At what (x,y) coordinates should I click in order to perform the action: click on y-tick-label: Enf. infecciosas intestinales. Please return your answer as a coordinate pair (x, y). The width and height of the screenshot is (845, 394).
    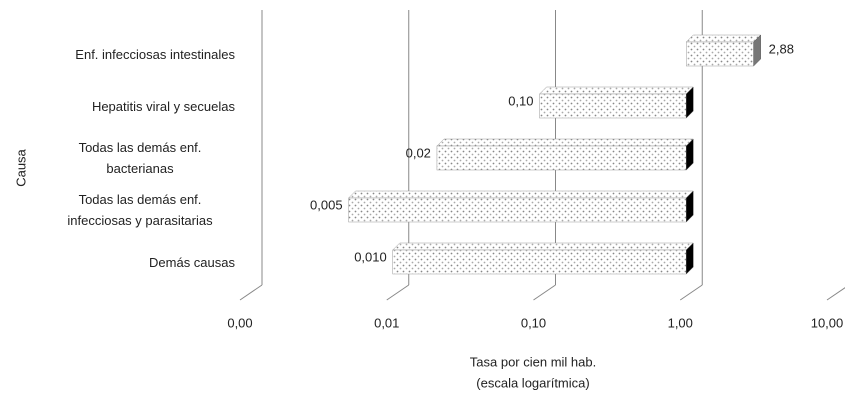
    Looking at the image, I should click on (127, 54).